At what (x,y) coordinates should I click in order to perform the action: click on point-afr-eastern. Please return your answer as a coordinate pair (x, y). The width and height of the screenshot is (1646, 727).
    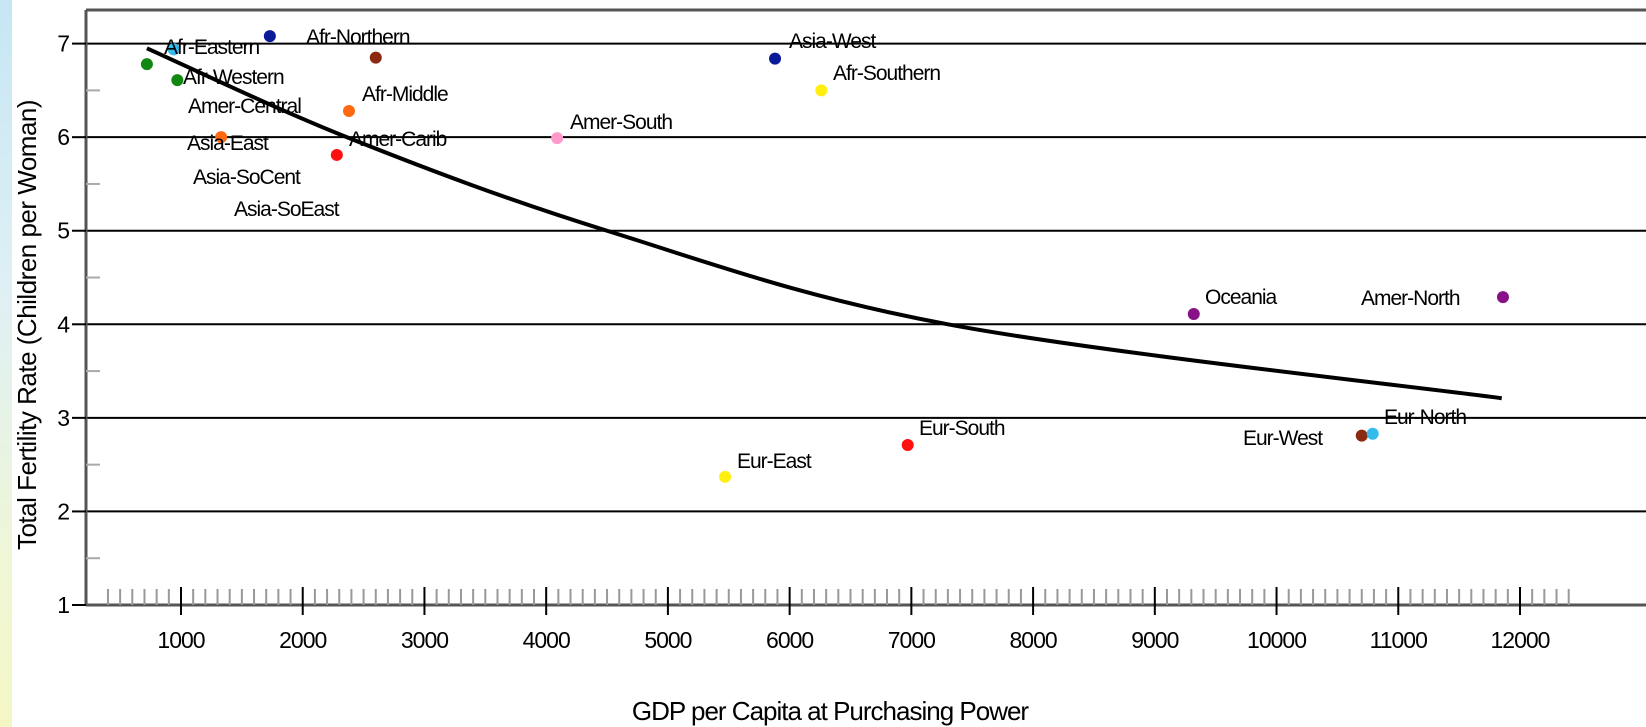
    Looking at the image, I should click on (146, 64).